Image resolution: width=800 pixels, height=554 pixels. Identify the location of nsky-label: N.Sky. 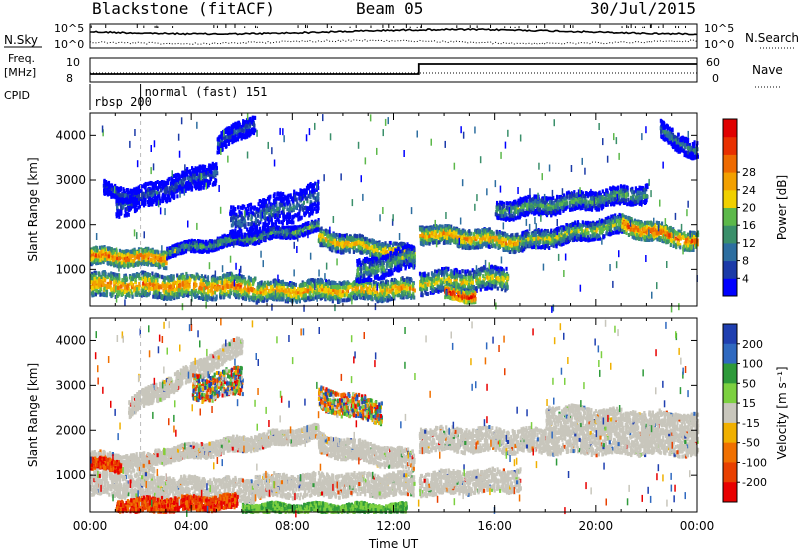
(21, 40).